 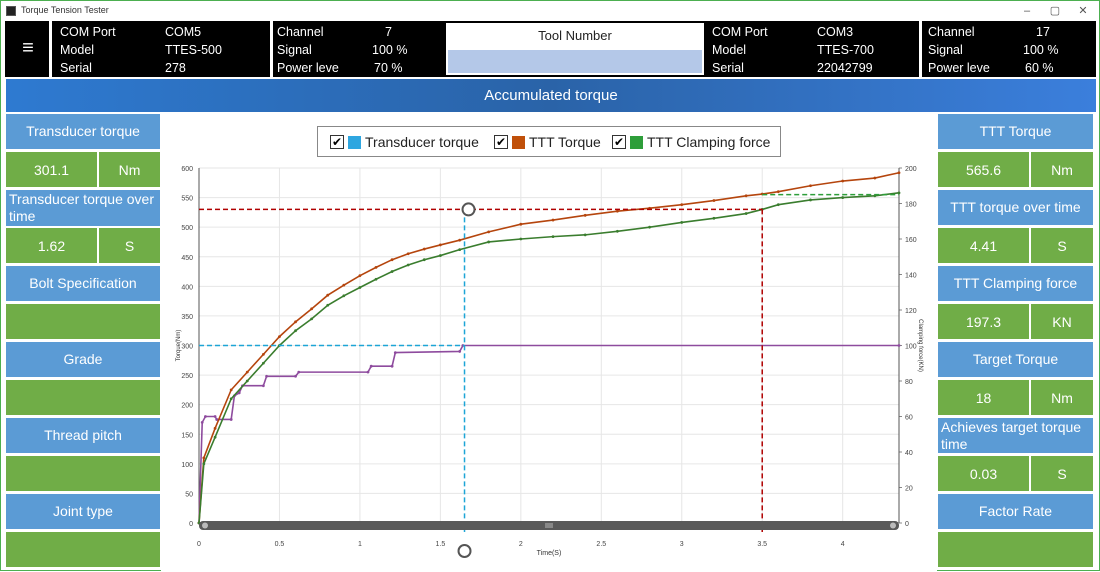 What do you see at coordinates (1015, 511) in the screenshot?
I see `factor-rate-label: Factor Rate` at bounding box center [1015, 511].